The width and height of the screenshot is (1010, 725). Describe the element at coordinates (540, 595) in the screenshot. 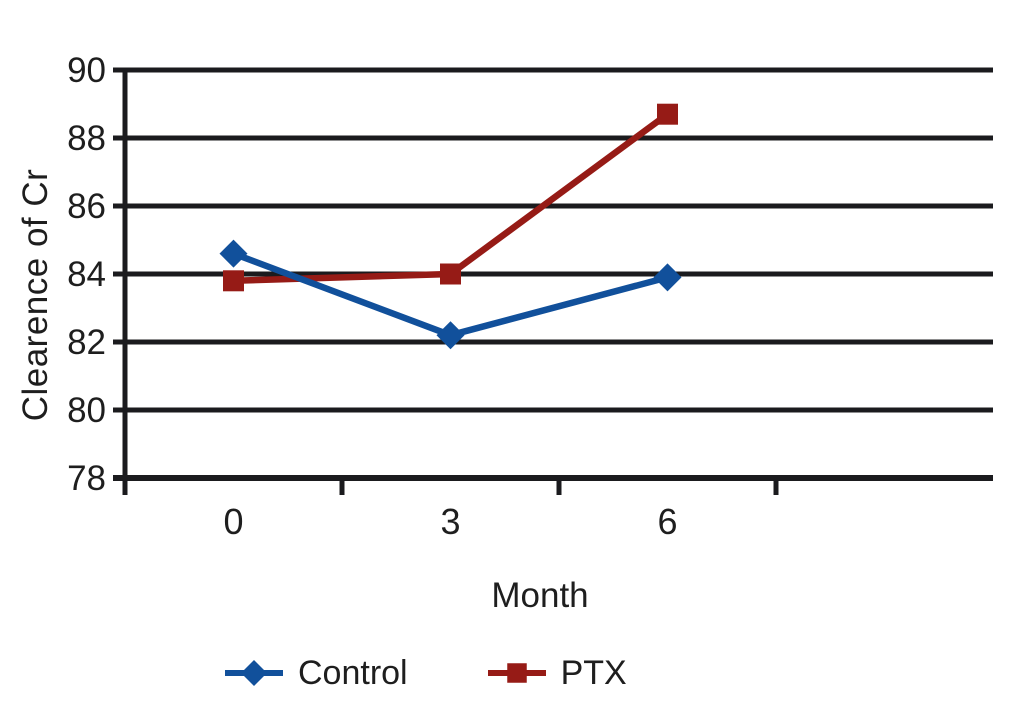

I see `x-axis-title: Month` at that location.